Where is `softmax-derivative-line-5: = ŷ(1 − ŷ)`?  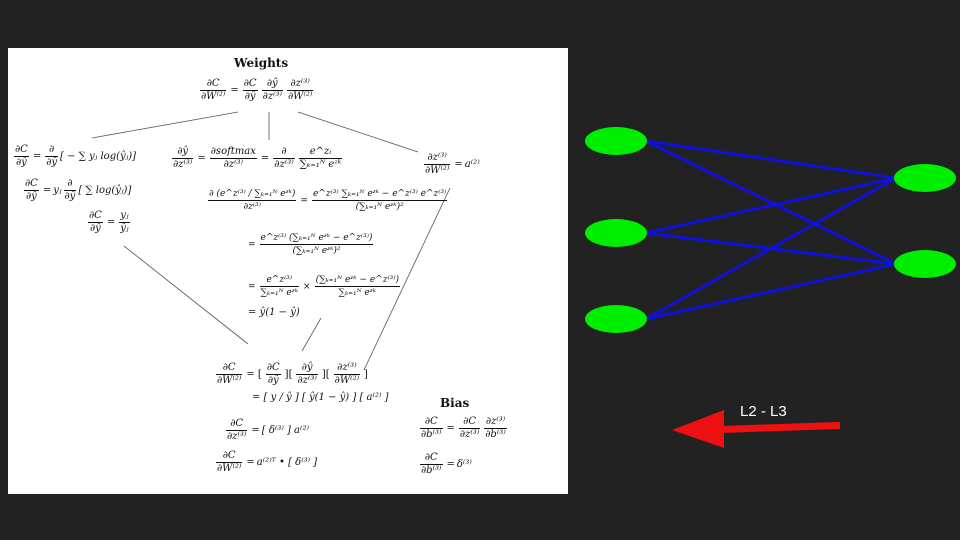 softmax-derivative-line-5: = ŷ(1 − ŷ) is located at coordinates (274, 312).